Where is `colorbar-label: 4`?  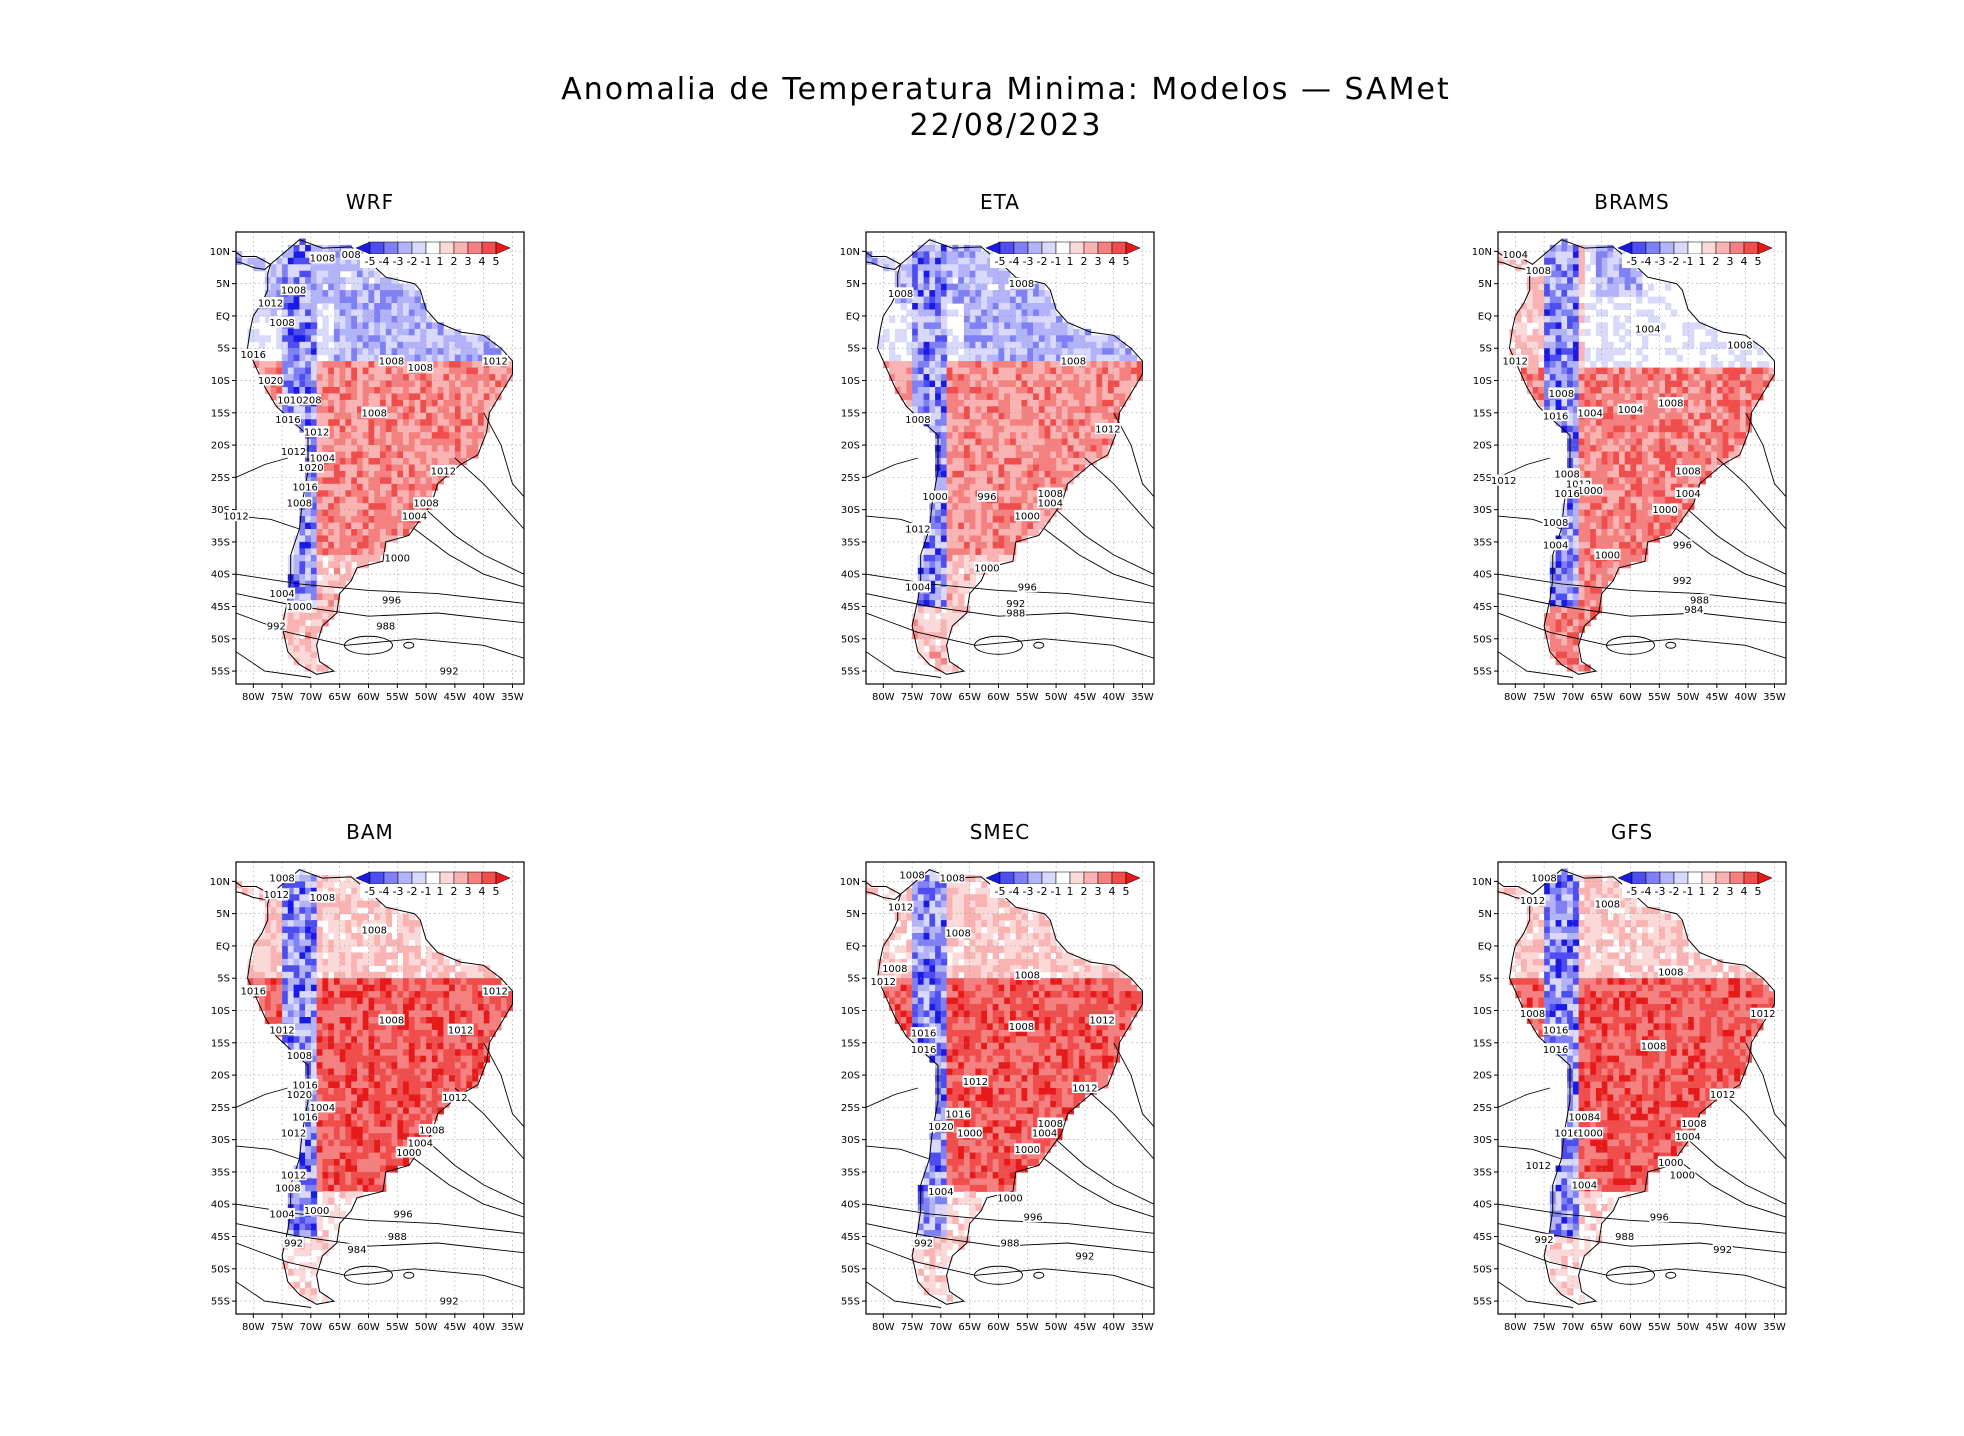
colorbar-label: 4 is located at coordinates (1744, 261).